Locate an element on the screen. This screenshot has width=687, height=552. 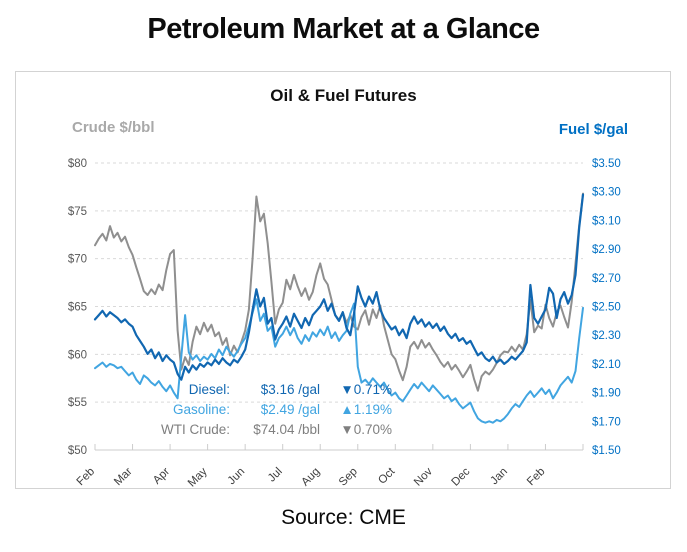
legend-series-name: WTI Crude: is located at coordinates (195, 429).